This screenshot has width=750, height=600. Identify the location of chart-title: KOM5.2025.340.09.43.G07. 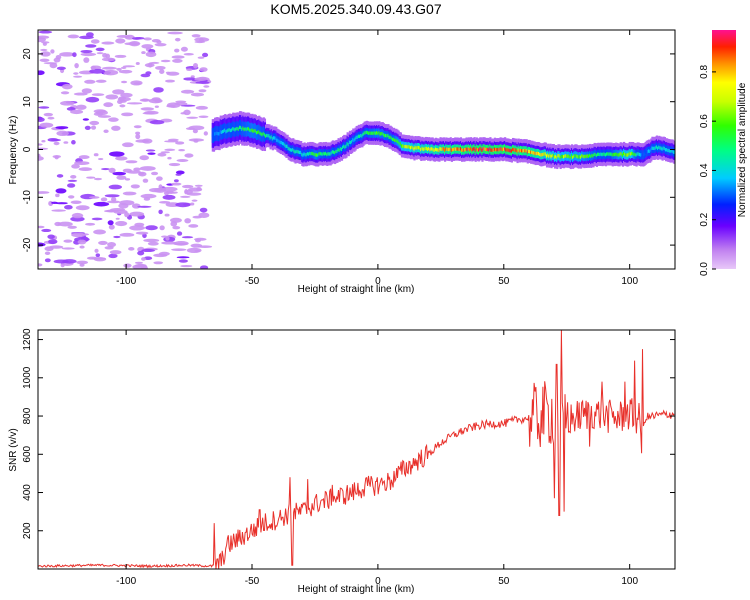
(355, 9).